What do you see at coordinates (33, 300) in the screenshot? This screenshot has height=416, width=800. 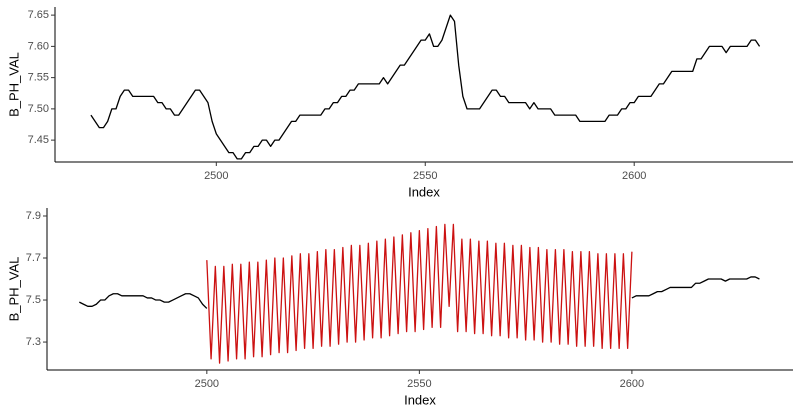 I see `y-tick-label: 7.5` at bounding box center [33, 300].